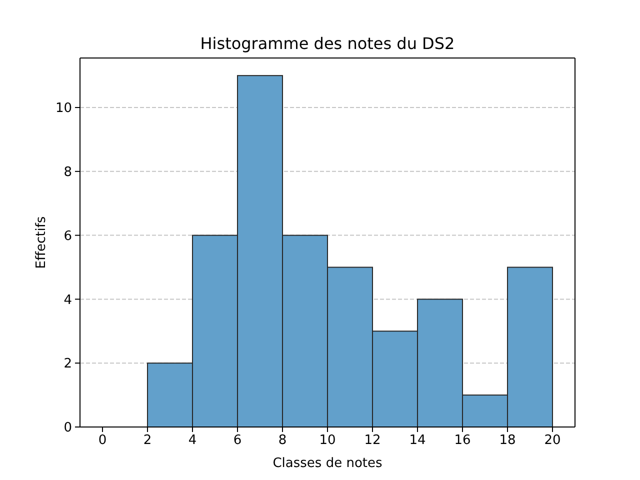 The image size is (640, 480). I want to click on x-axis-title: Classes de notes, so click(327, 463).